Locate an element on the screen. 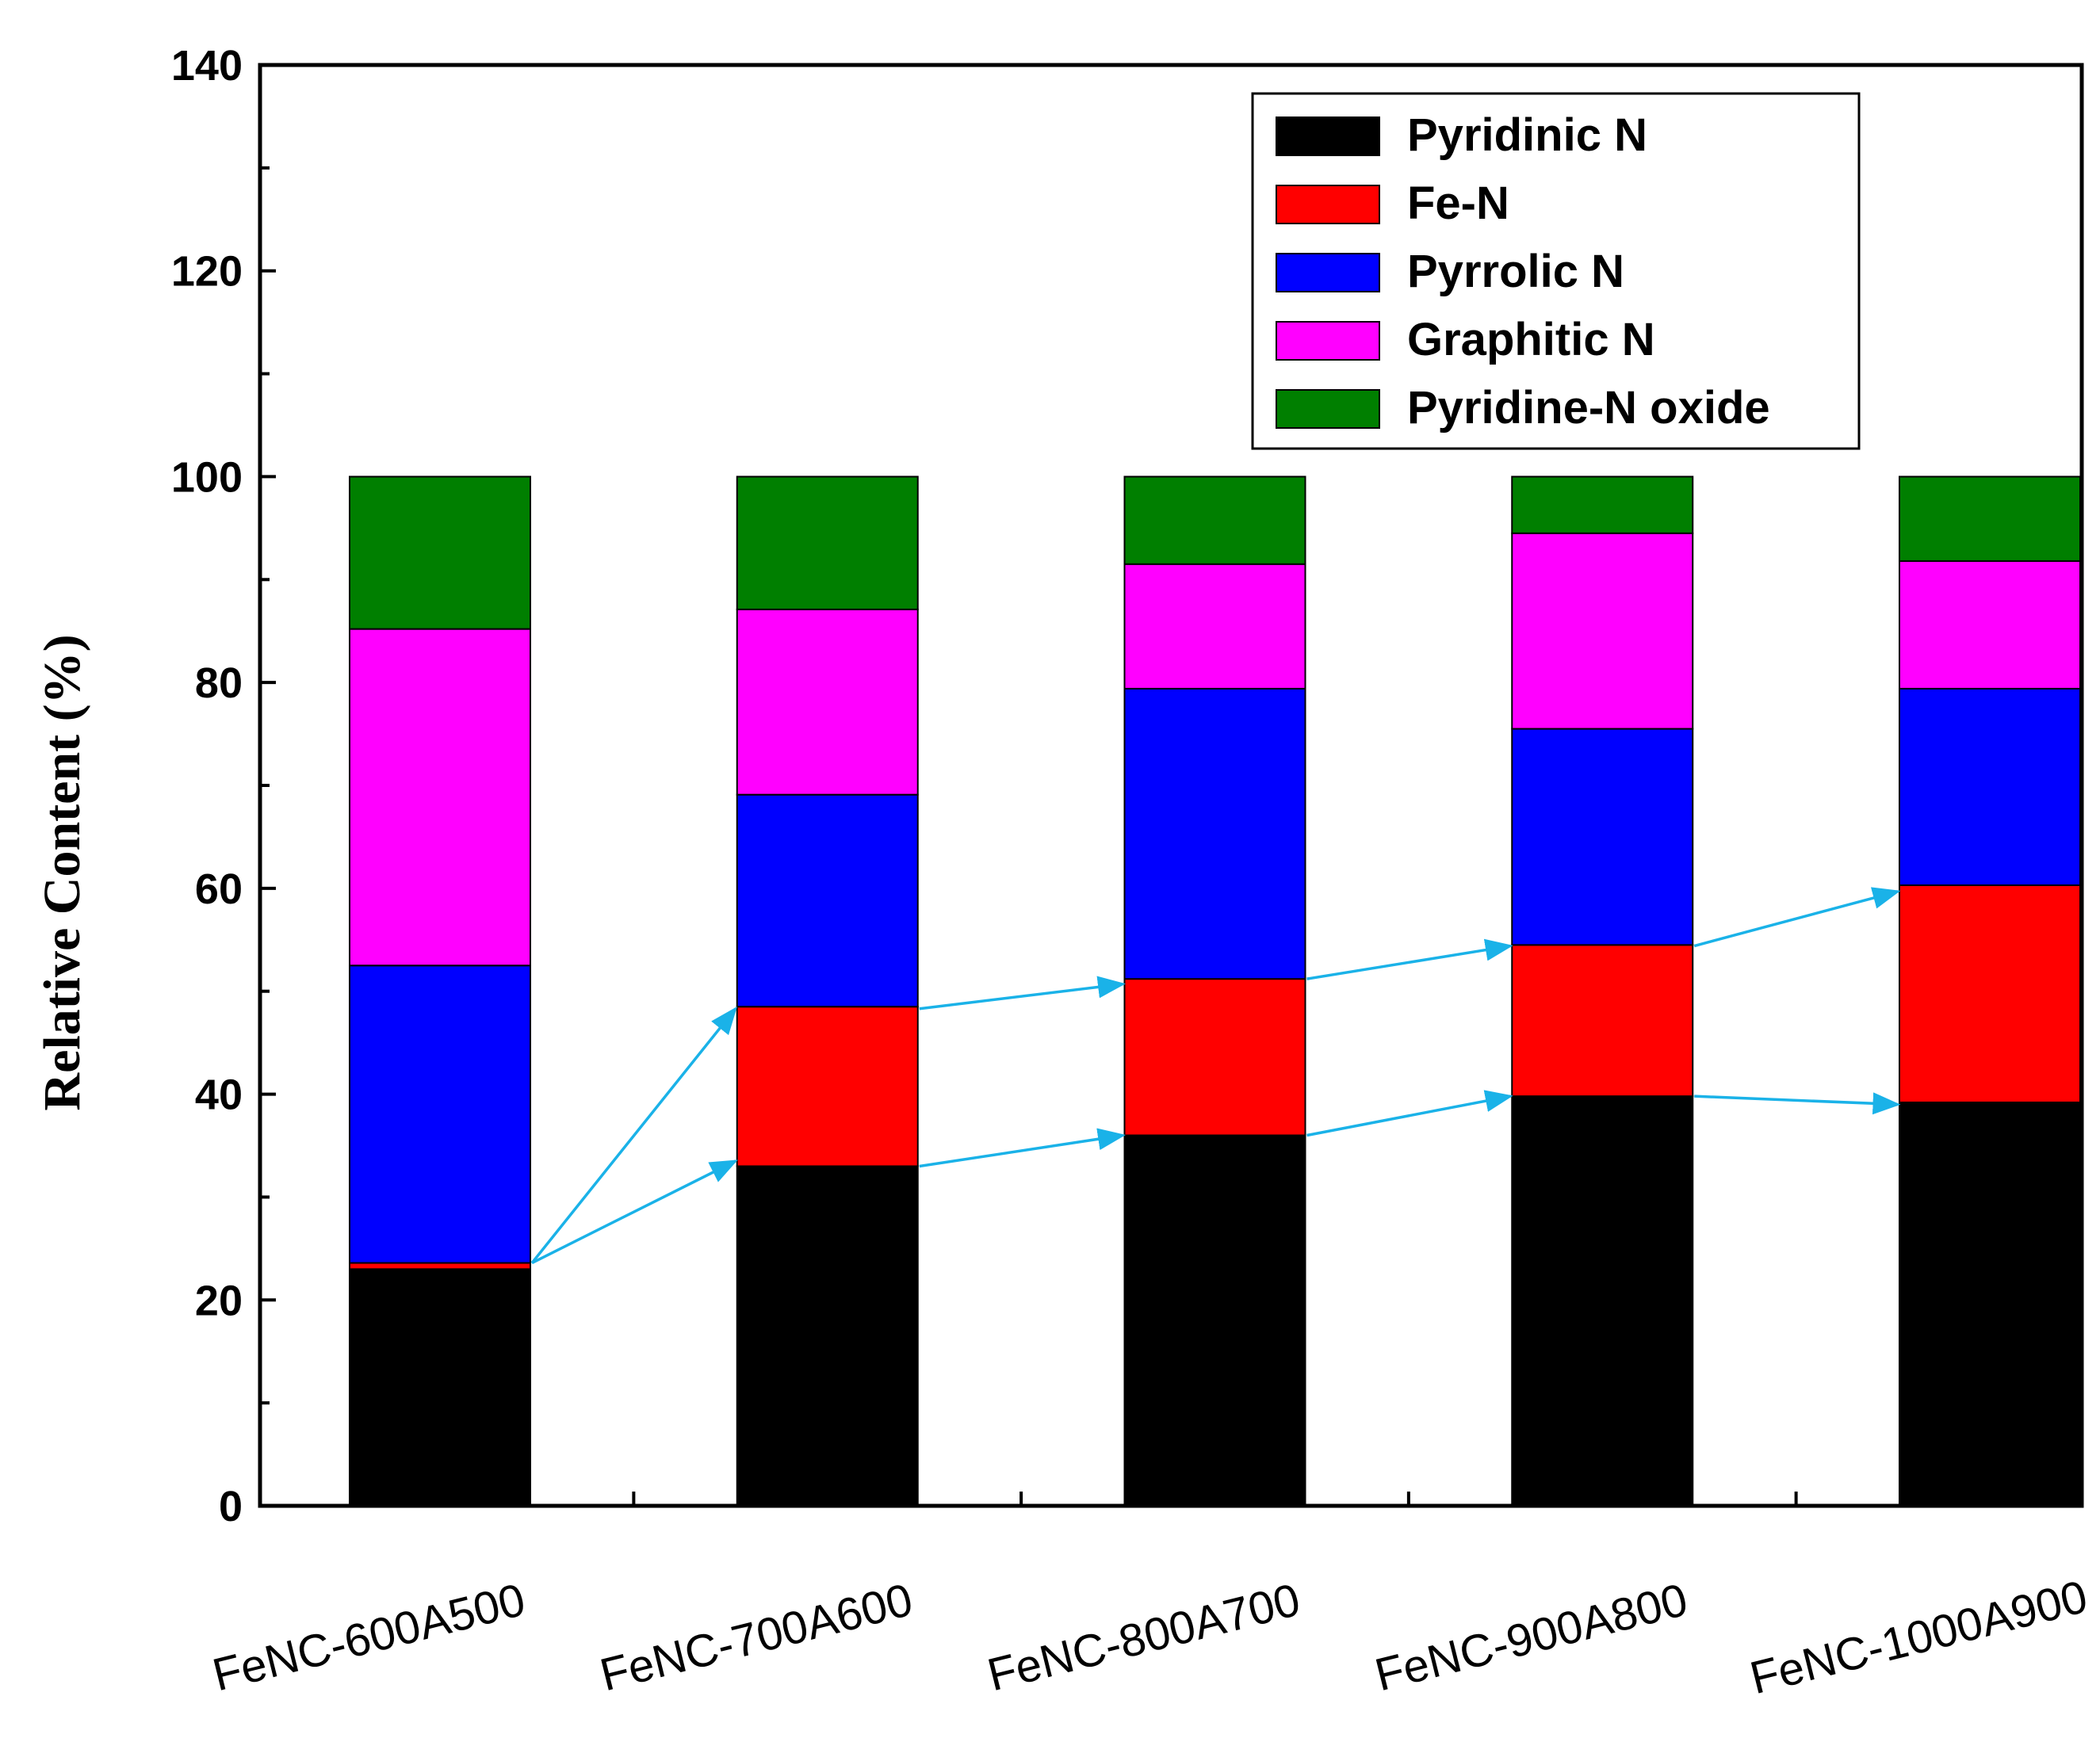  arrows-layer is located at coordinates (1215, 1076).